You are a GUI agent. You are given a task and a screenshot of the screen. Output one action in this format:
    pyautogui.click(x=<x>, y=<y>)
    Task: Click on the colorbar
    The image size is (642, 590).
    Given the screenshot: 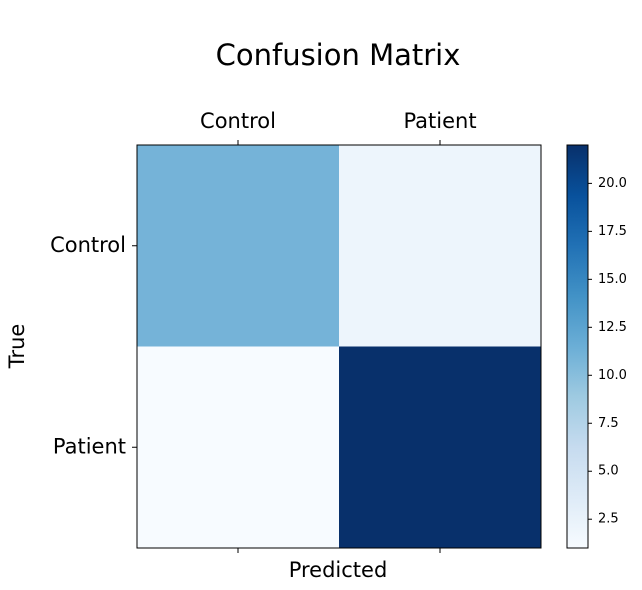 What is the action you would take?
    pyautogui.click(x=577, y=346)
    